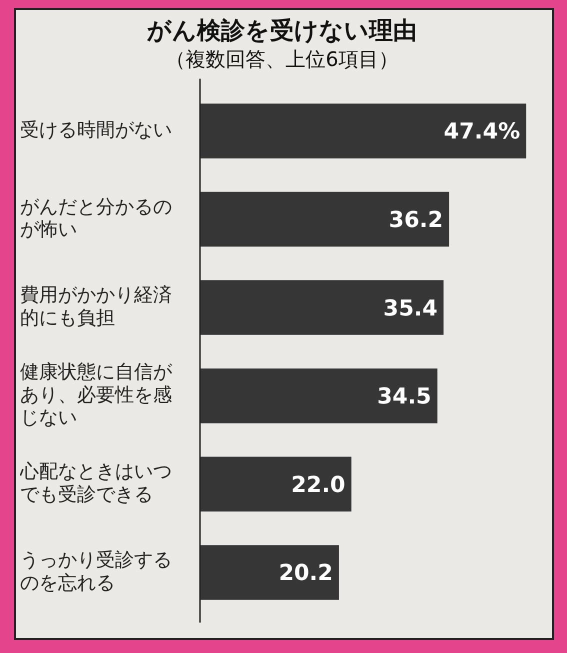  Describe the element at coordinates (410, 309) in the screenshot. I see `data-label: 35.4` at that location.